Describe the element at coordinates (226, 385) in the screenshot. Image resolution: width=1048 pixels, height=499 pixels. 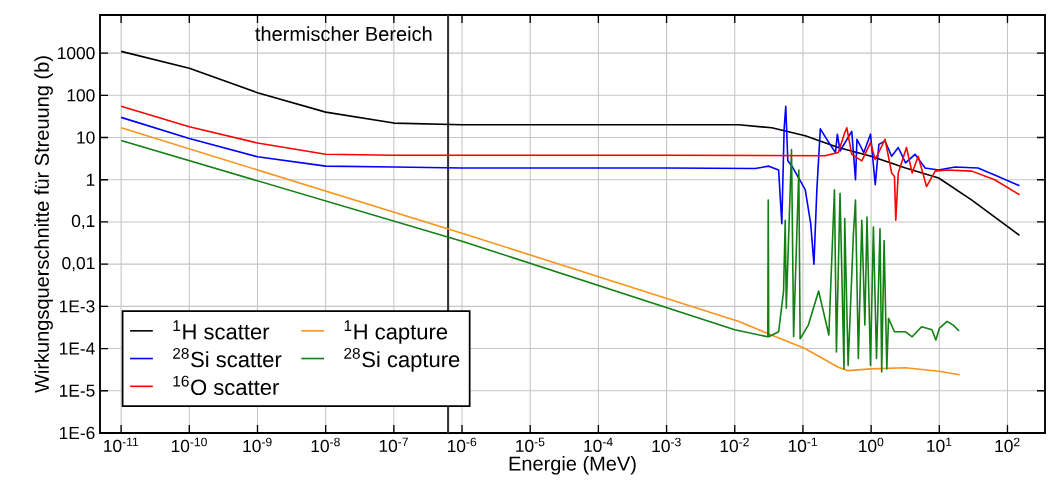
I see `legend-label: $^{16}$O scatter` at that location.